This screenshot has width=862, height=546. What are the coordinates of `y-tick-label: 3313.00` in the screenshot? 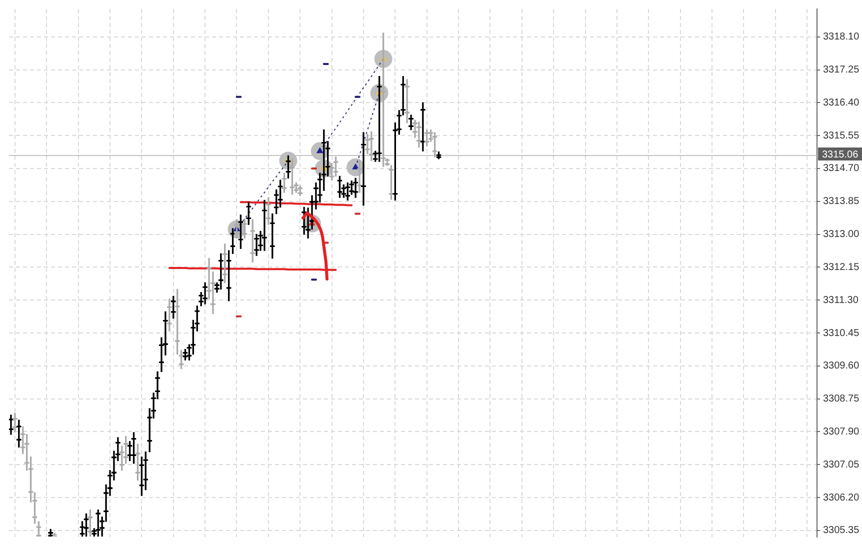 It's located at (841, 234).